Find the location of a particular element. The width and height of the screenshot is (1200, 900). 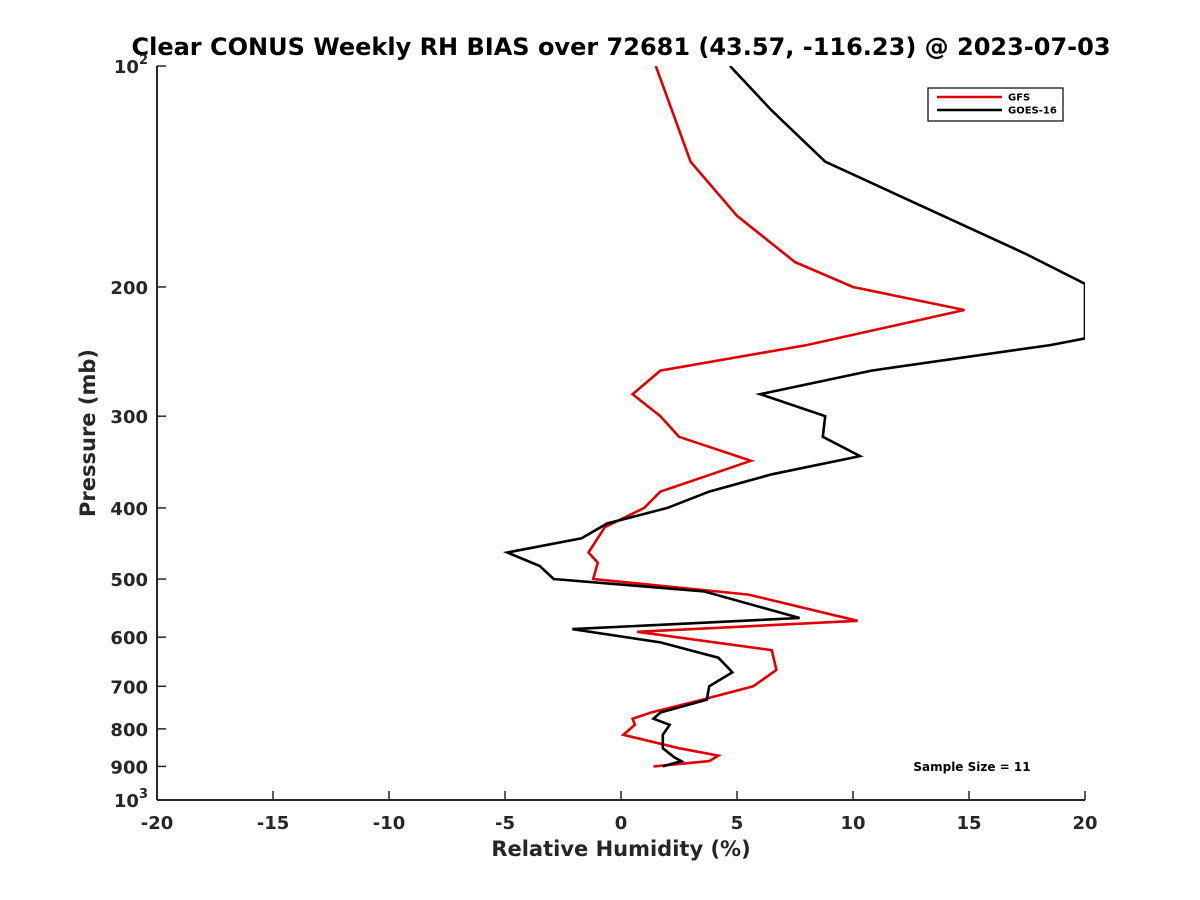

sample-size-annotation: Sample Size = 11 is located at coordinates (971, 767).